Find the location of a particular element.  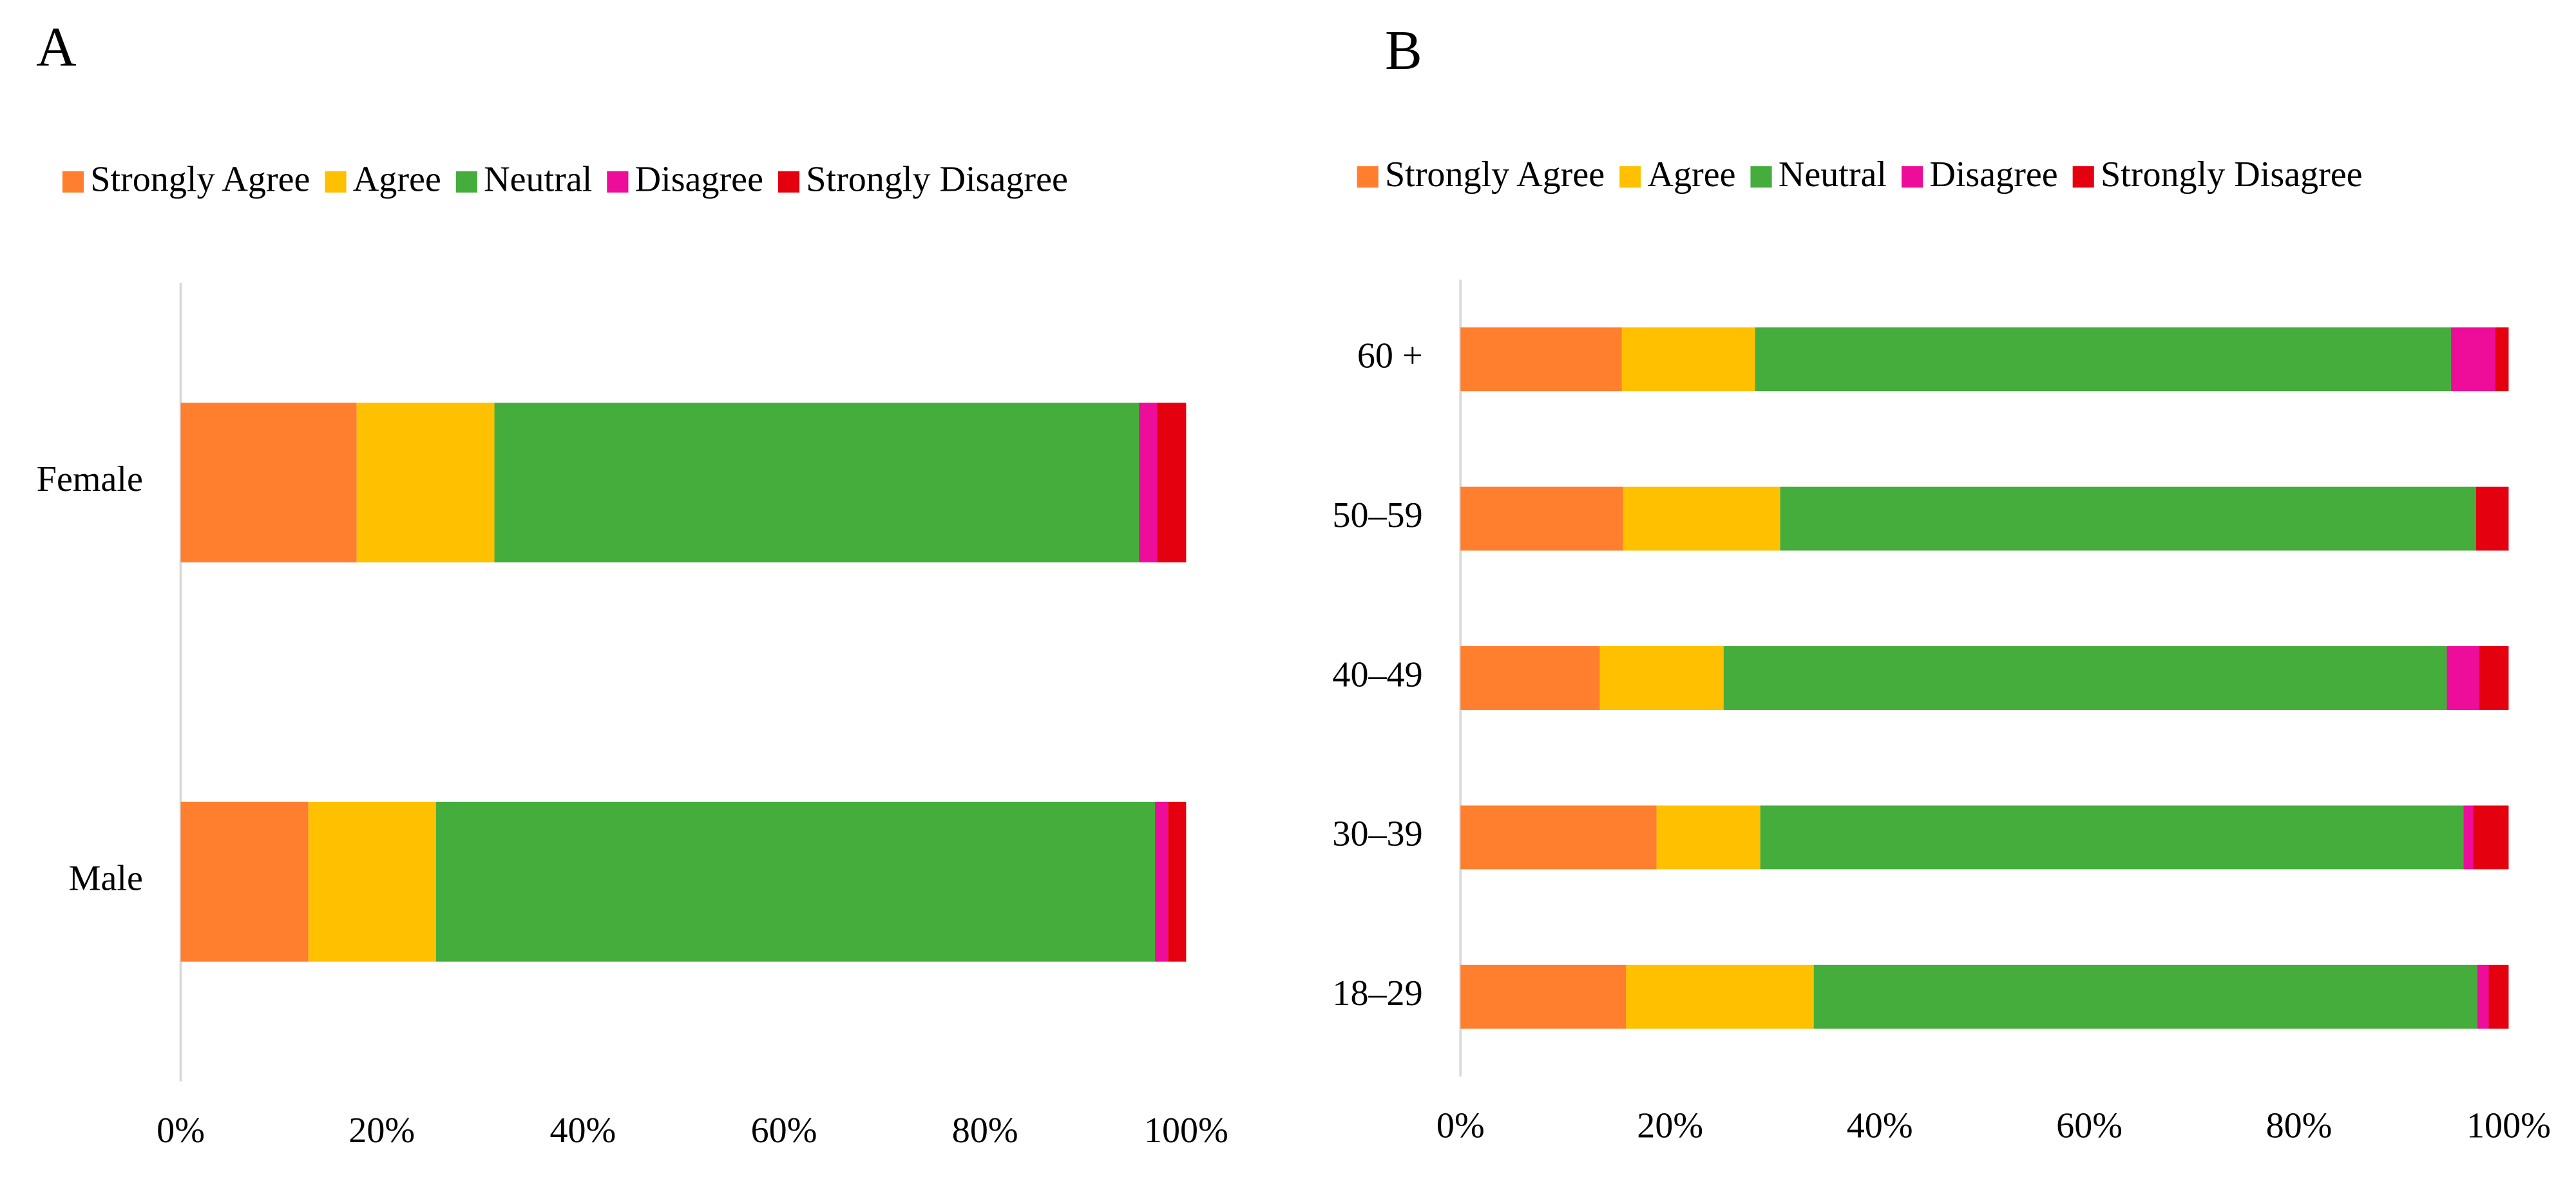

y-tick-label: 30–39 is located at coordinates (1377, 834).